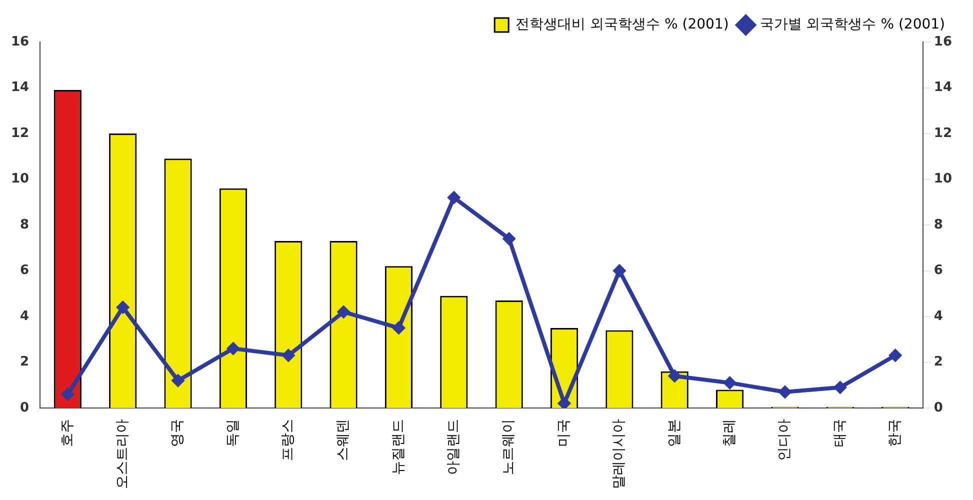  I want to click on legend-label: 국가별 외국학생수 % (2001), so click(853, 24).